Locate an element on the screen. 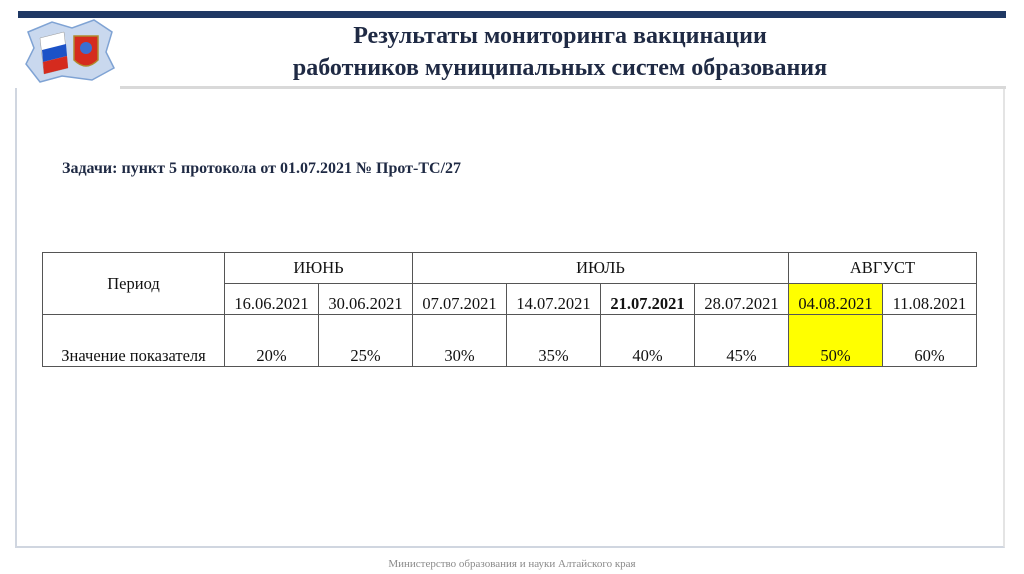 Image resolution: width=1024 pixels, height=574 pixels. date-cell: 14.07.2021 is located at coordinates (553, 299).